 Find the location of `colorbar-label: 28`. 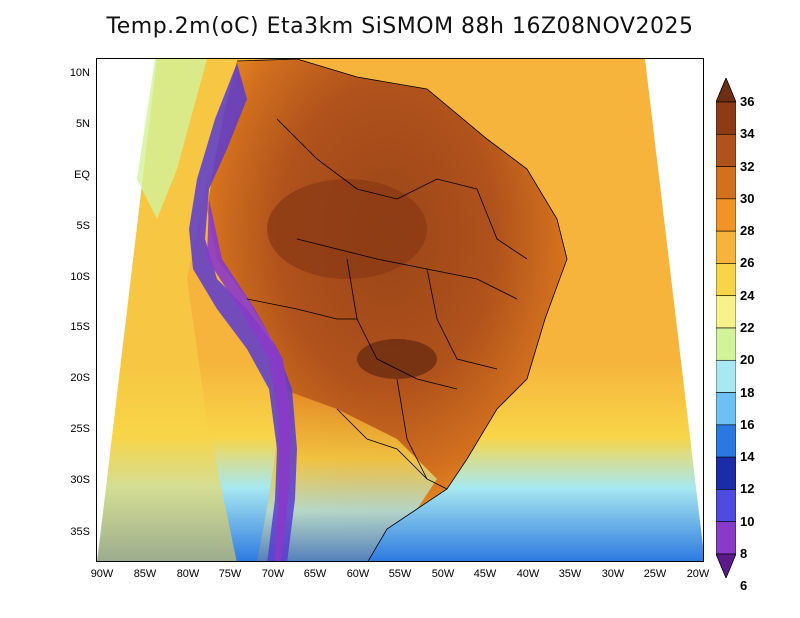

colorbar-label: 28 is located at coordinates (747, 231).